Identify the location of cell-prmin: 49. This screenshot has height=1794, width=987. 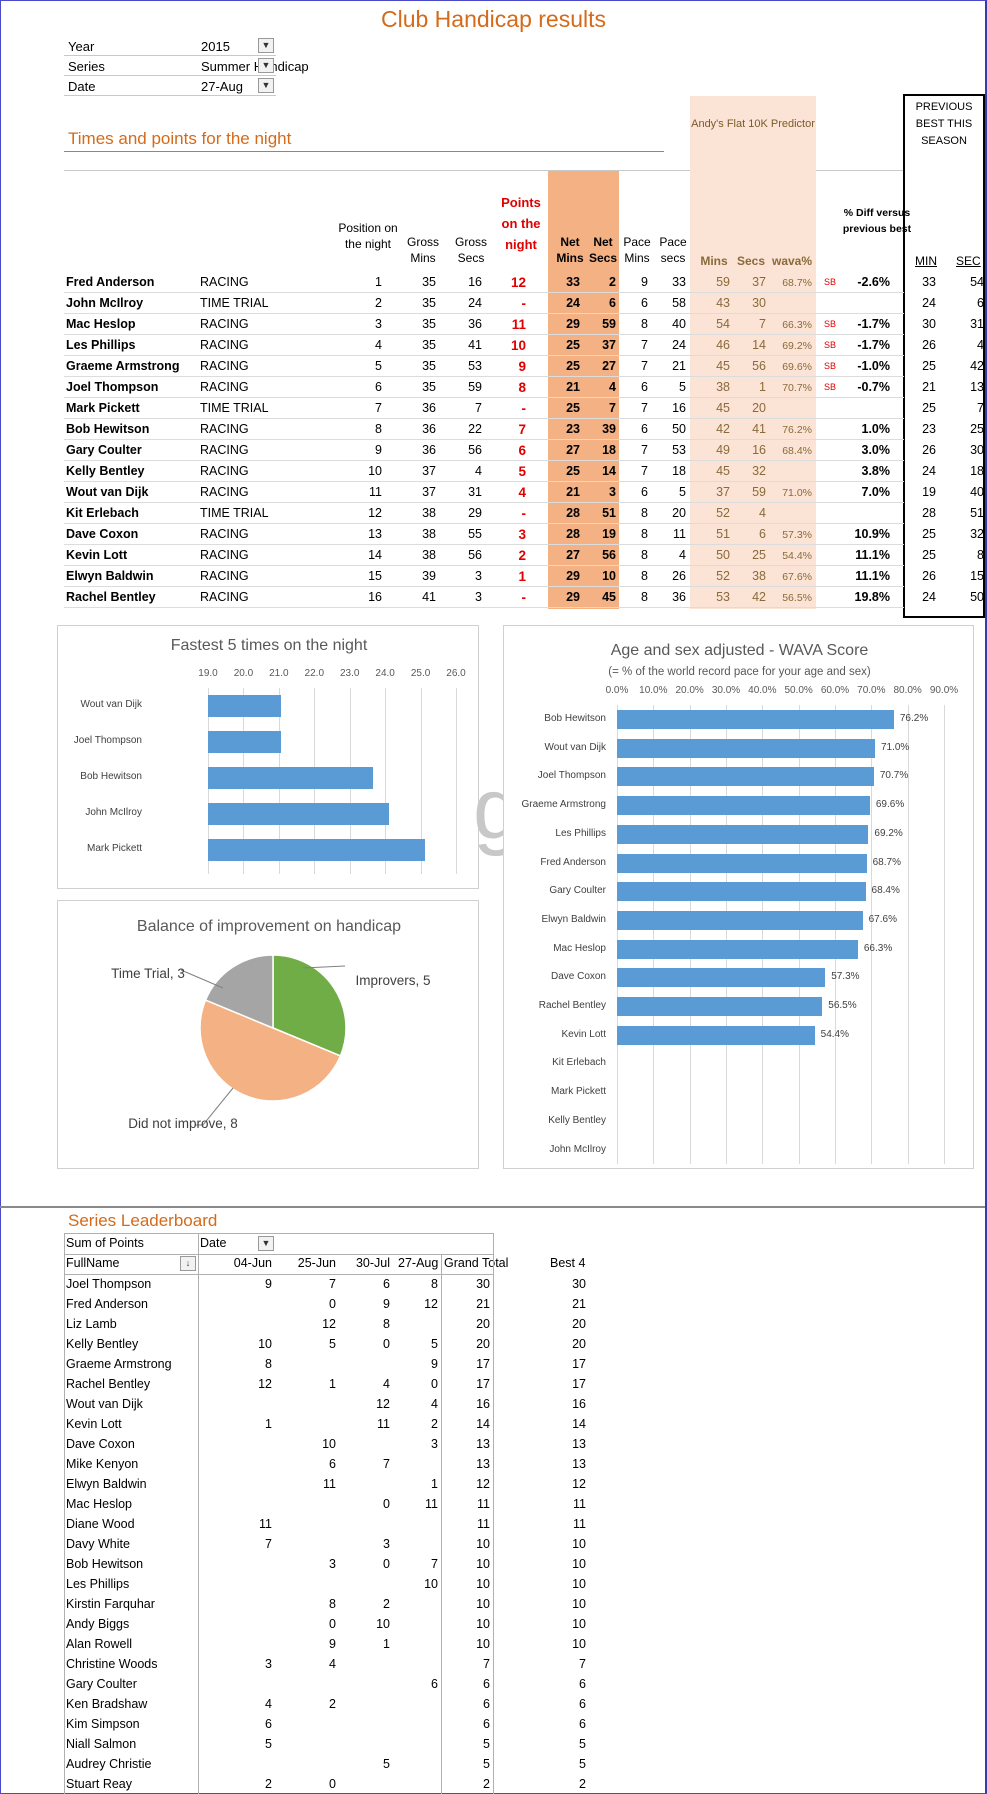
(723, 450).